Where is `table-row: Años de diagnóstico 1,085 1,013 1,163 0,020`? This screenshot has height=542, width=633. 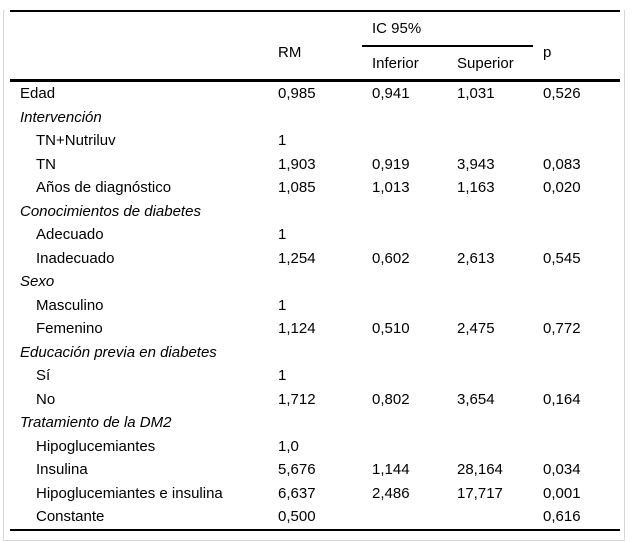
table-row: Años de diagnóstico 1,085 1,013 1,163 0,020 is located at coordinates (315, 188).